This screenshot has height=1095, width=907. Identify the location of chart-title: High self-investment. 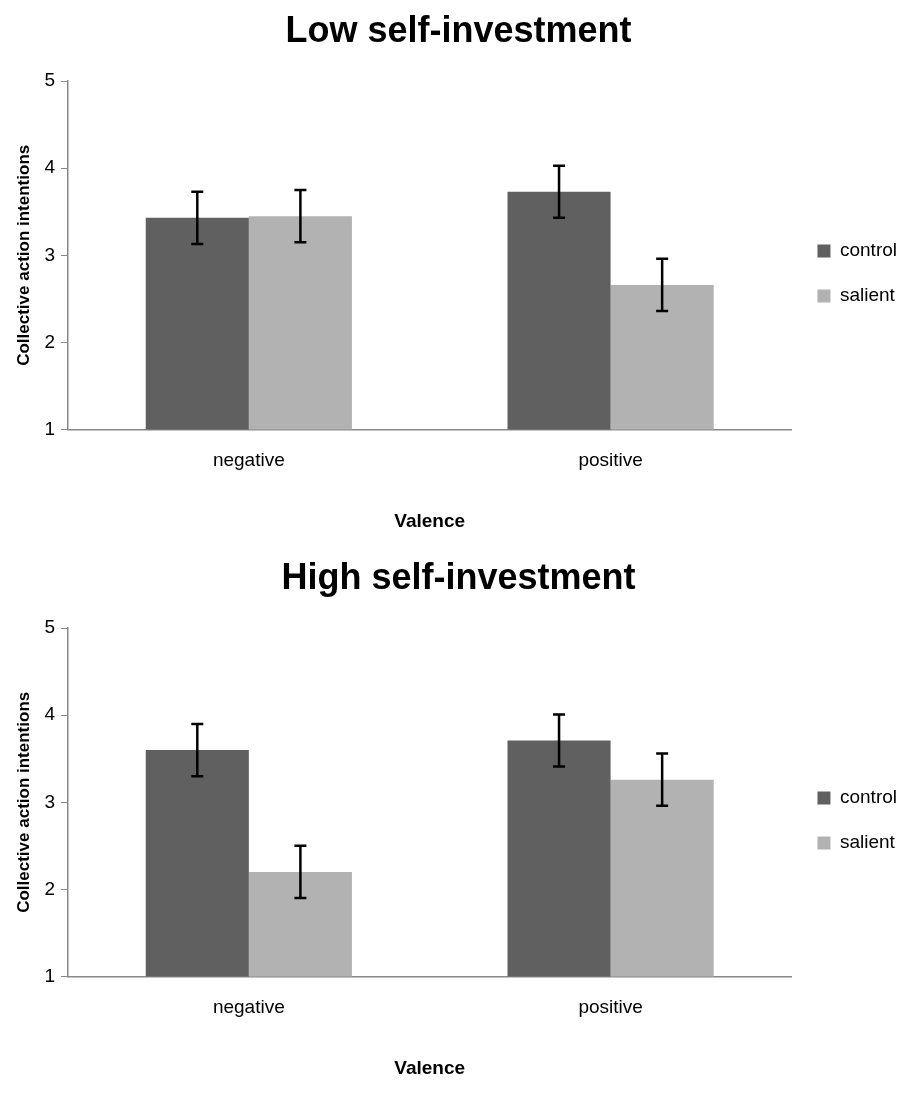
(458, 576).